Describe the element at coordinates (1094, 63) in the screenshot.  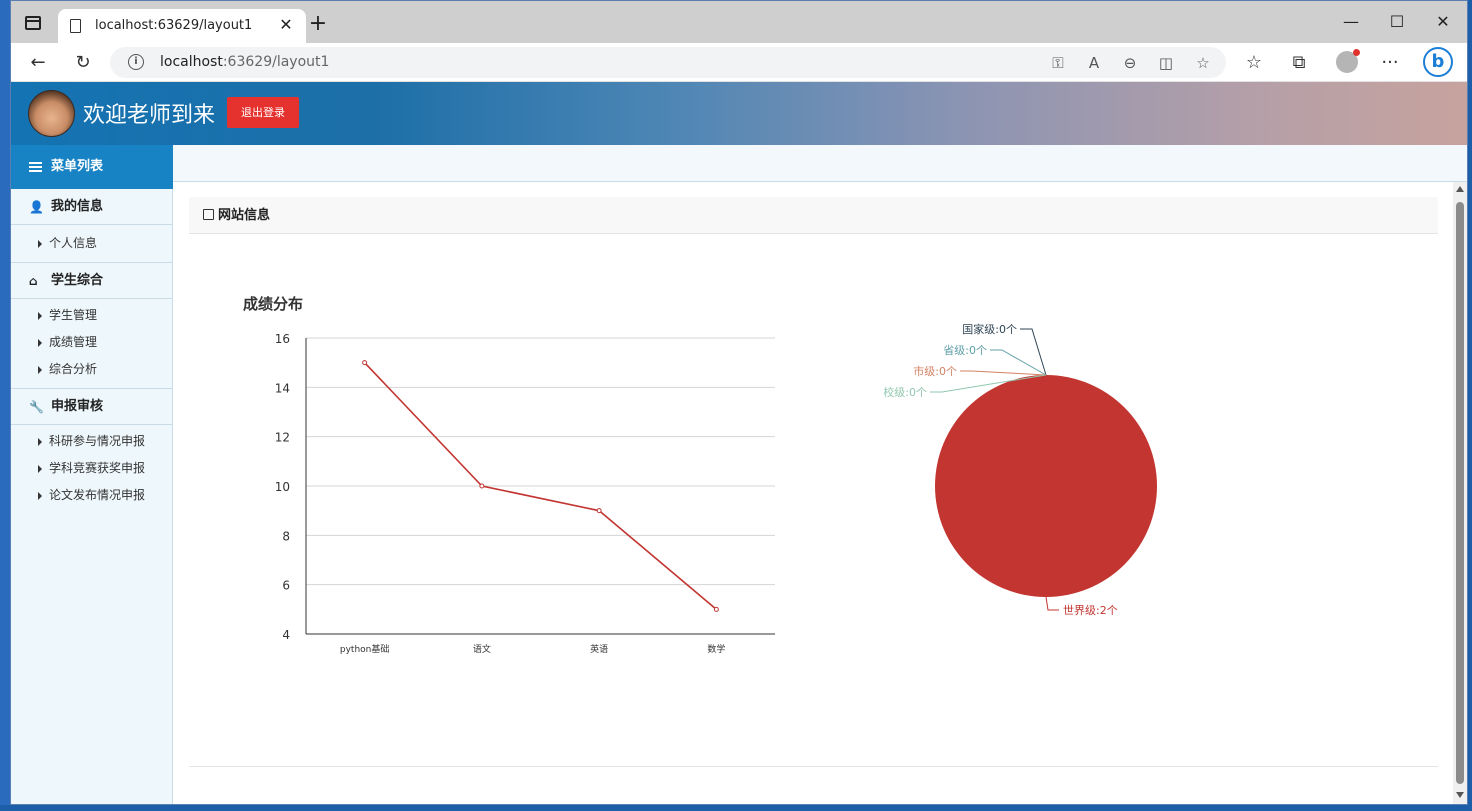
I see `read-aloud-icon: A` at that location.